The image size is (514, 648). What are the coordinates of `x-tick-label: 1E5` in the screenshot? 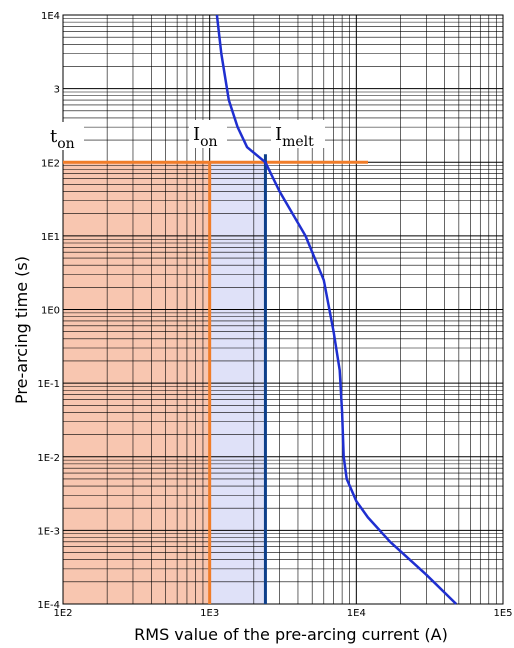 It's located at (502, 613).